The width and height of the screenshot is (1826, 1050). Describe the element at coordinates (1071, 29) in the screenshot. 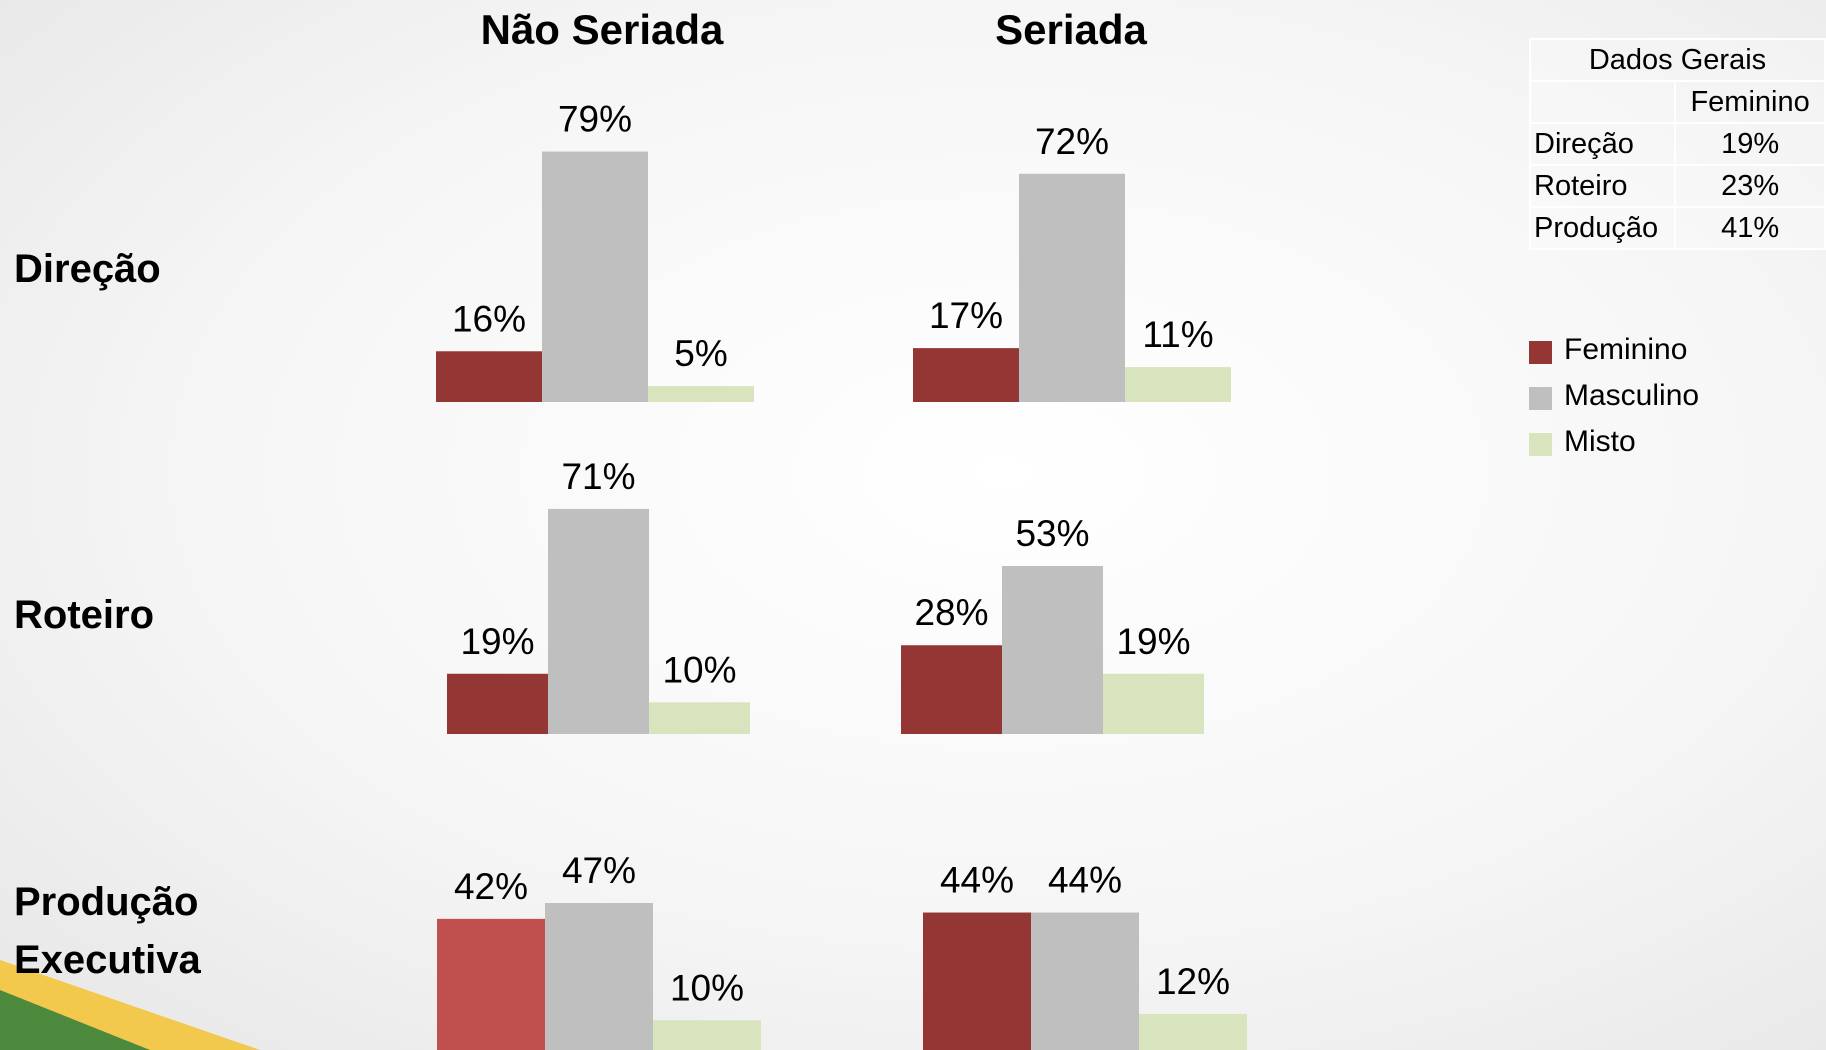

I see `column-title: Seriada` at that location.